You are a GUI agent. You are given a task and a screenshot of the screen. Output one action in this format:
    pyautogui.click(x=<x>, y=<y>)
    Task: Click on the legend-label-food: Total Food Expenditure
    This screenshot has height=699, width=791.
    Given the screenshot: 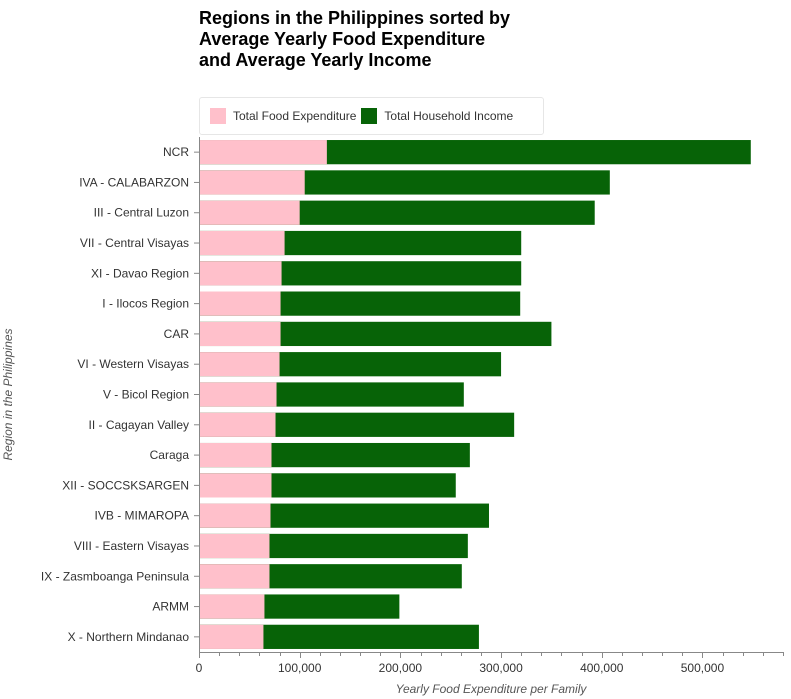 What is the action you would take?
    pyautogui.click(x=295, y=116)
    